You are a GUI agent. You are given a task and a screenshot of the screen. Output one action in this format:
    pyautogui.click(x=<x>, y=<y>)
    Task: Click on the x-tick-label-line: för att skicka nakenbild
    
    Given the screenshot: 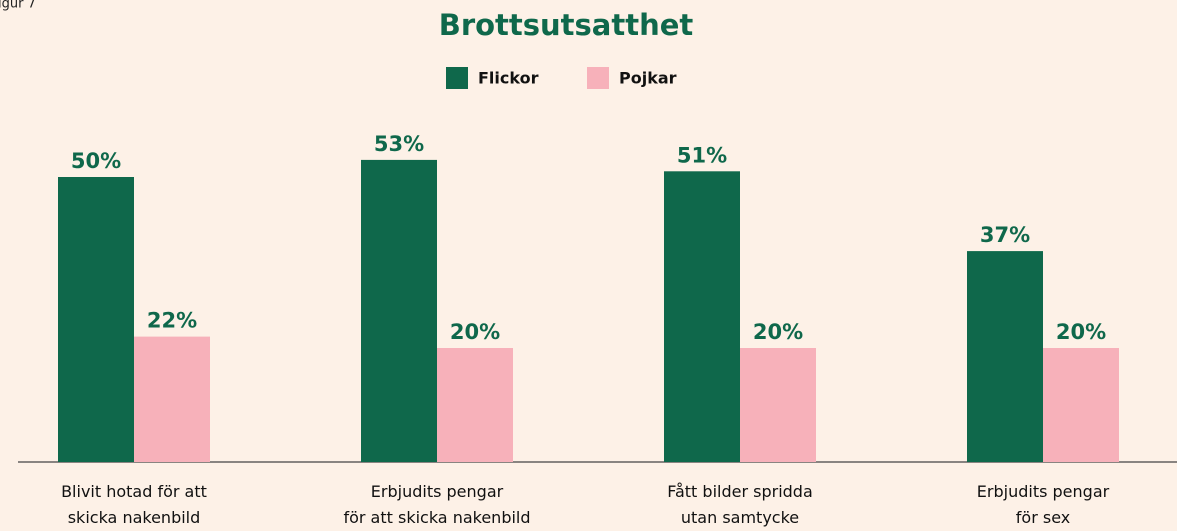 What is the action you would take?
    pyautogui.click(x=436, y=517)
    